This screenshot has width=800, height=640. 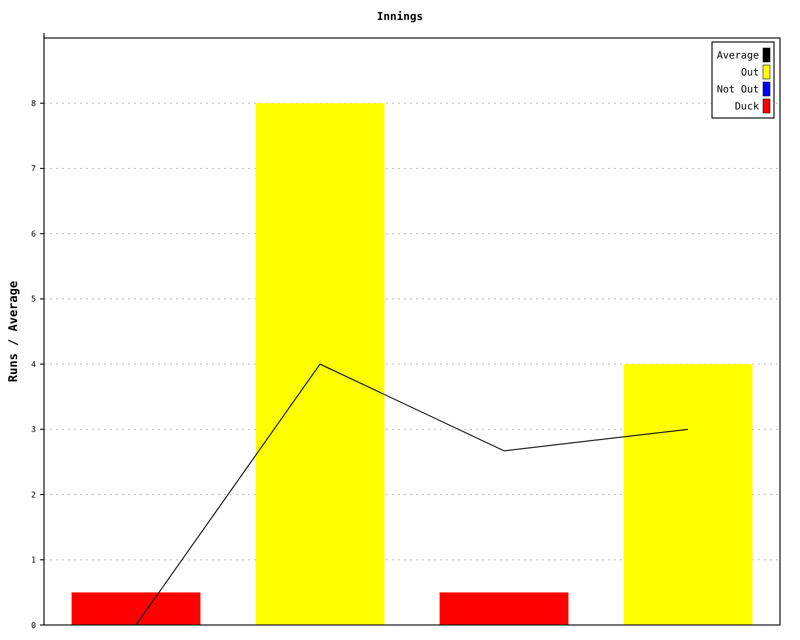 I want to click on y-tick-label: 0, so click(x=33, y=625).